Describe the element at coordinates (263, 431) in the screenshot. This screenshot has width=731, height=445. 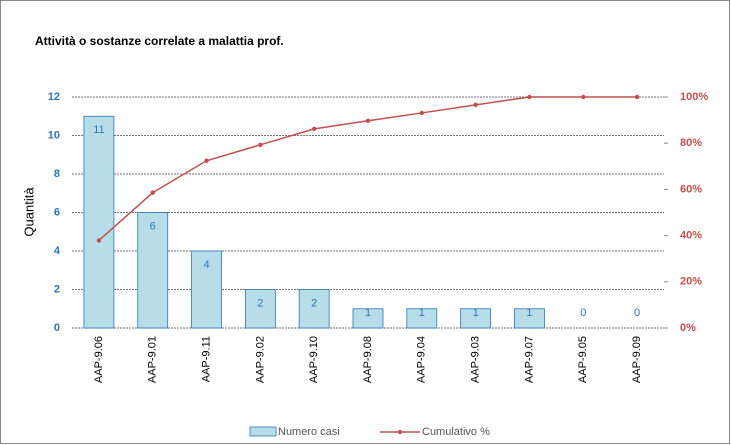
I see `legend-swatch` at that location.